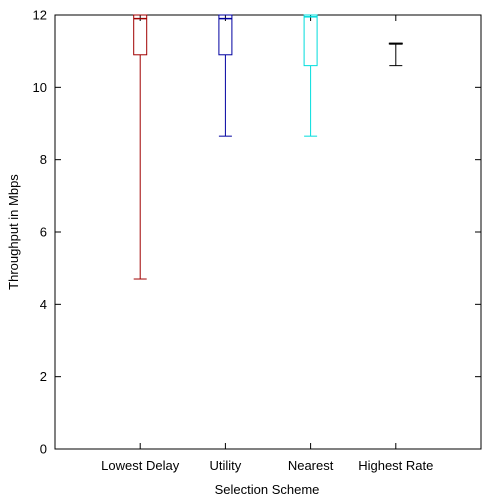  I want to click on y-axis-title: Throughput in Mbps, so click(13, 232).